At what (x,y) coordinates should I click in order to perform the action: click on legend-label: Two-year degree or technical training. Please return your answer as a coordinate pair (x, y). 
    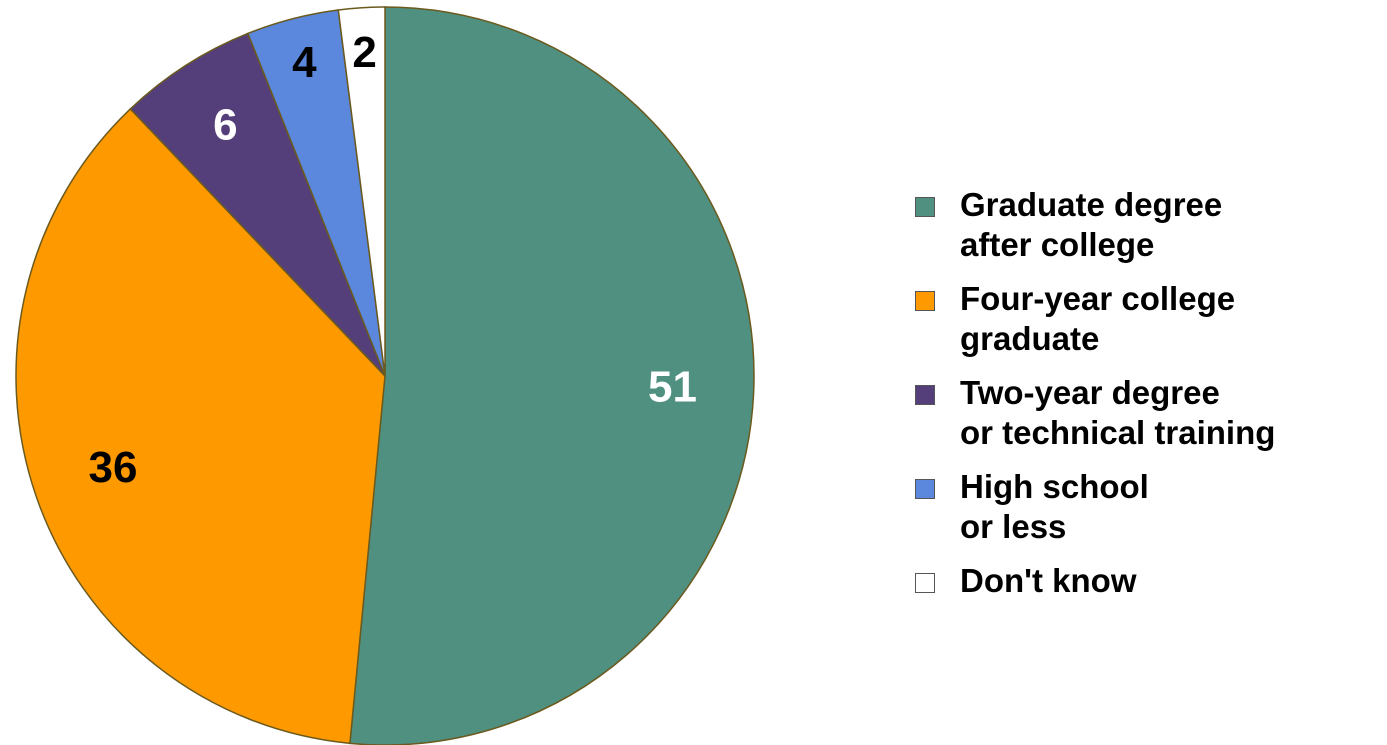
    Looking at the image, I should click on (1118, 412).